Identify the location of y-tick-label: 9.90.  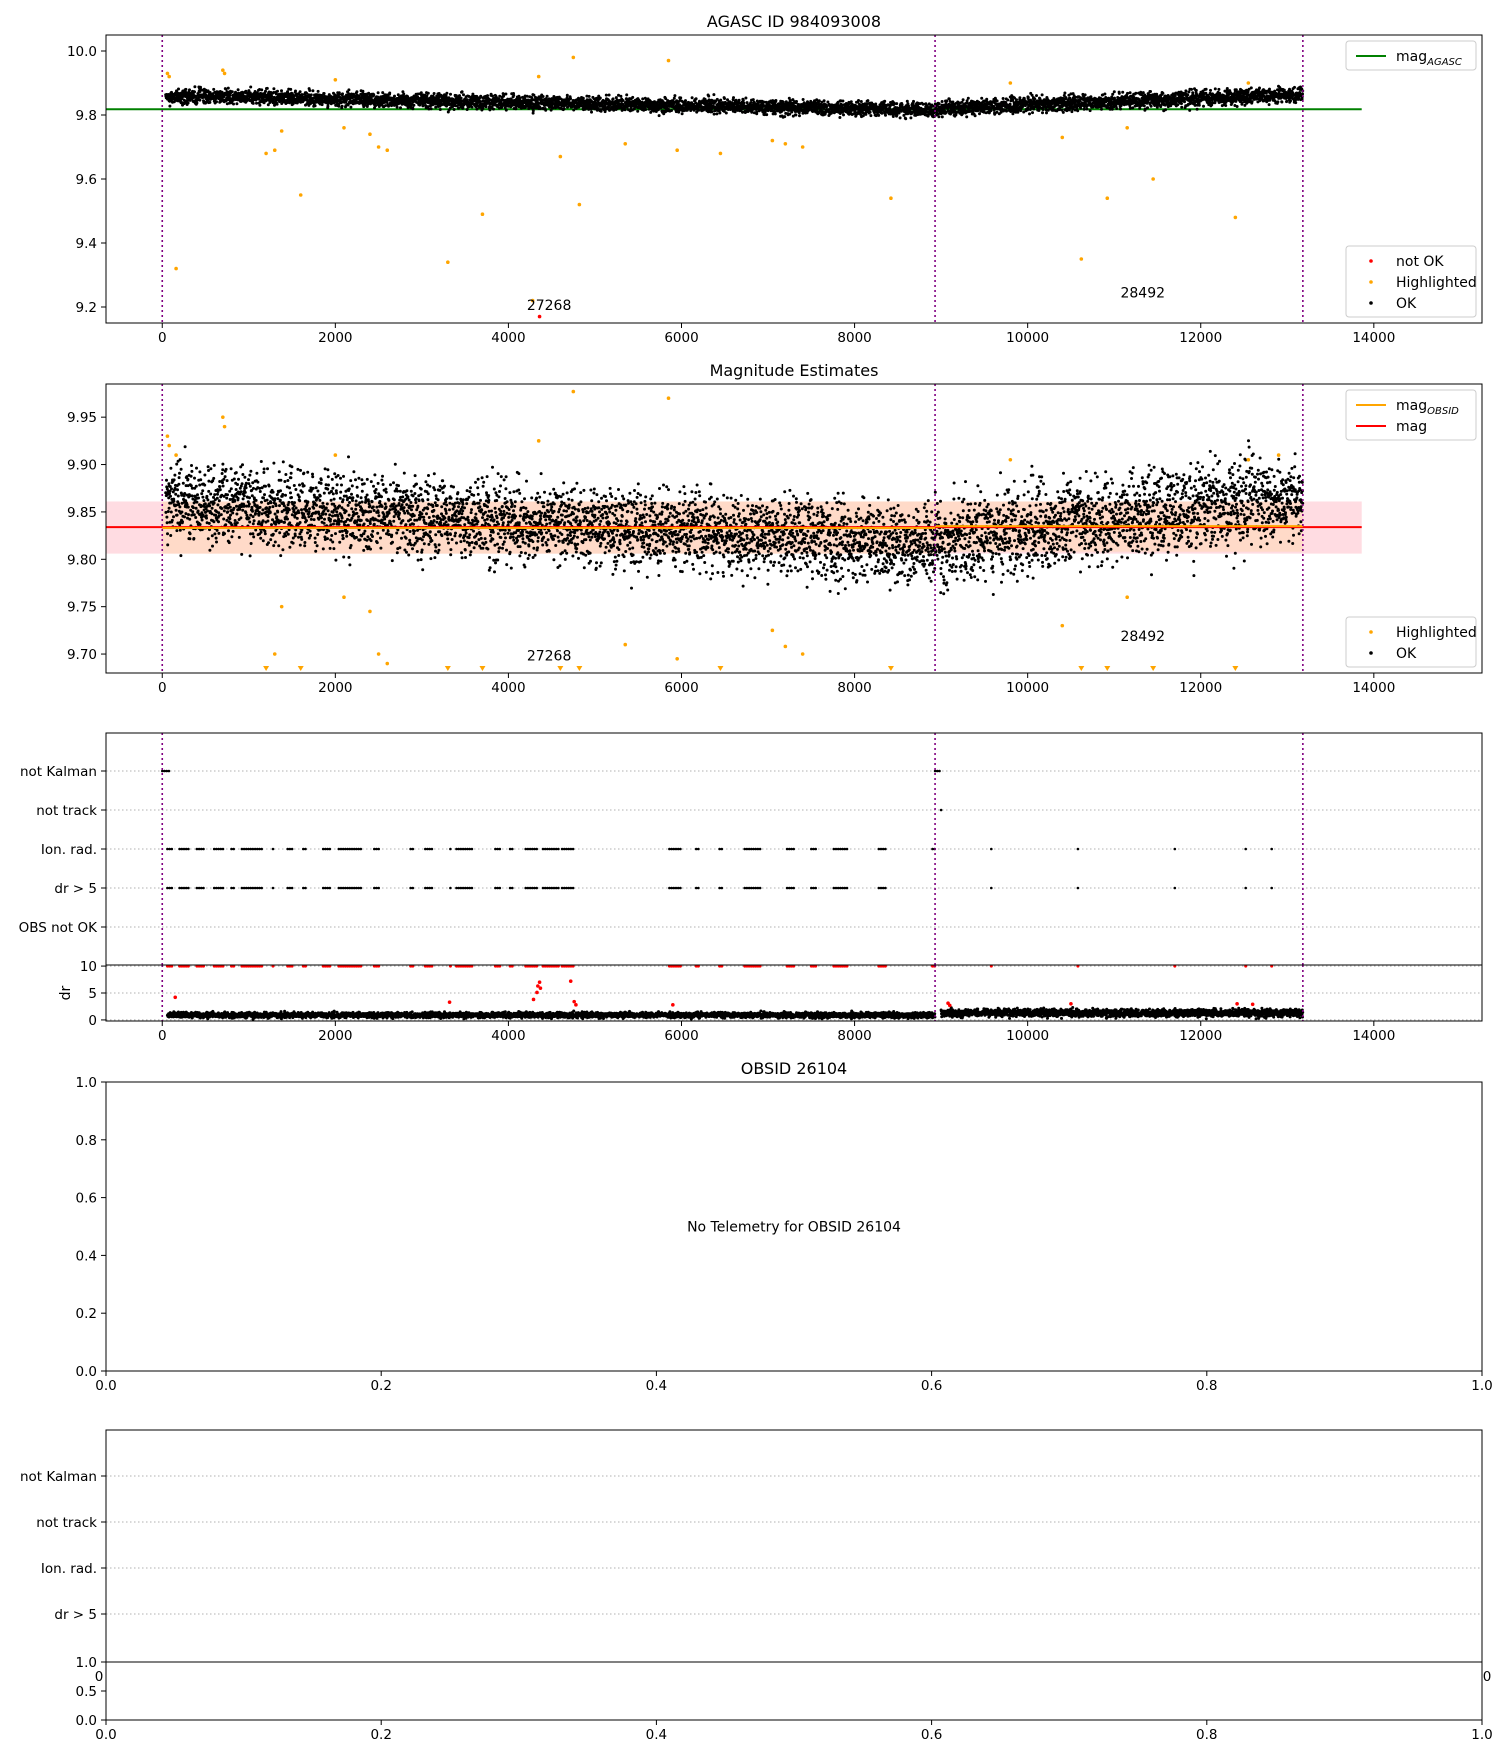
(82, 466).